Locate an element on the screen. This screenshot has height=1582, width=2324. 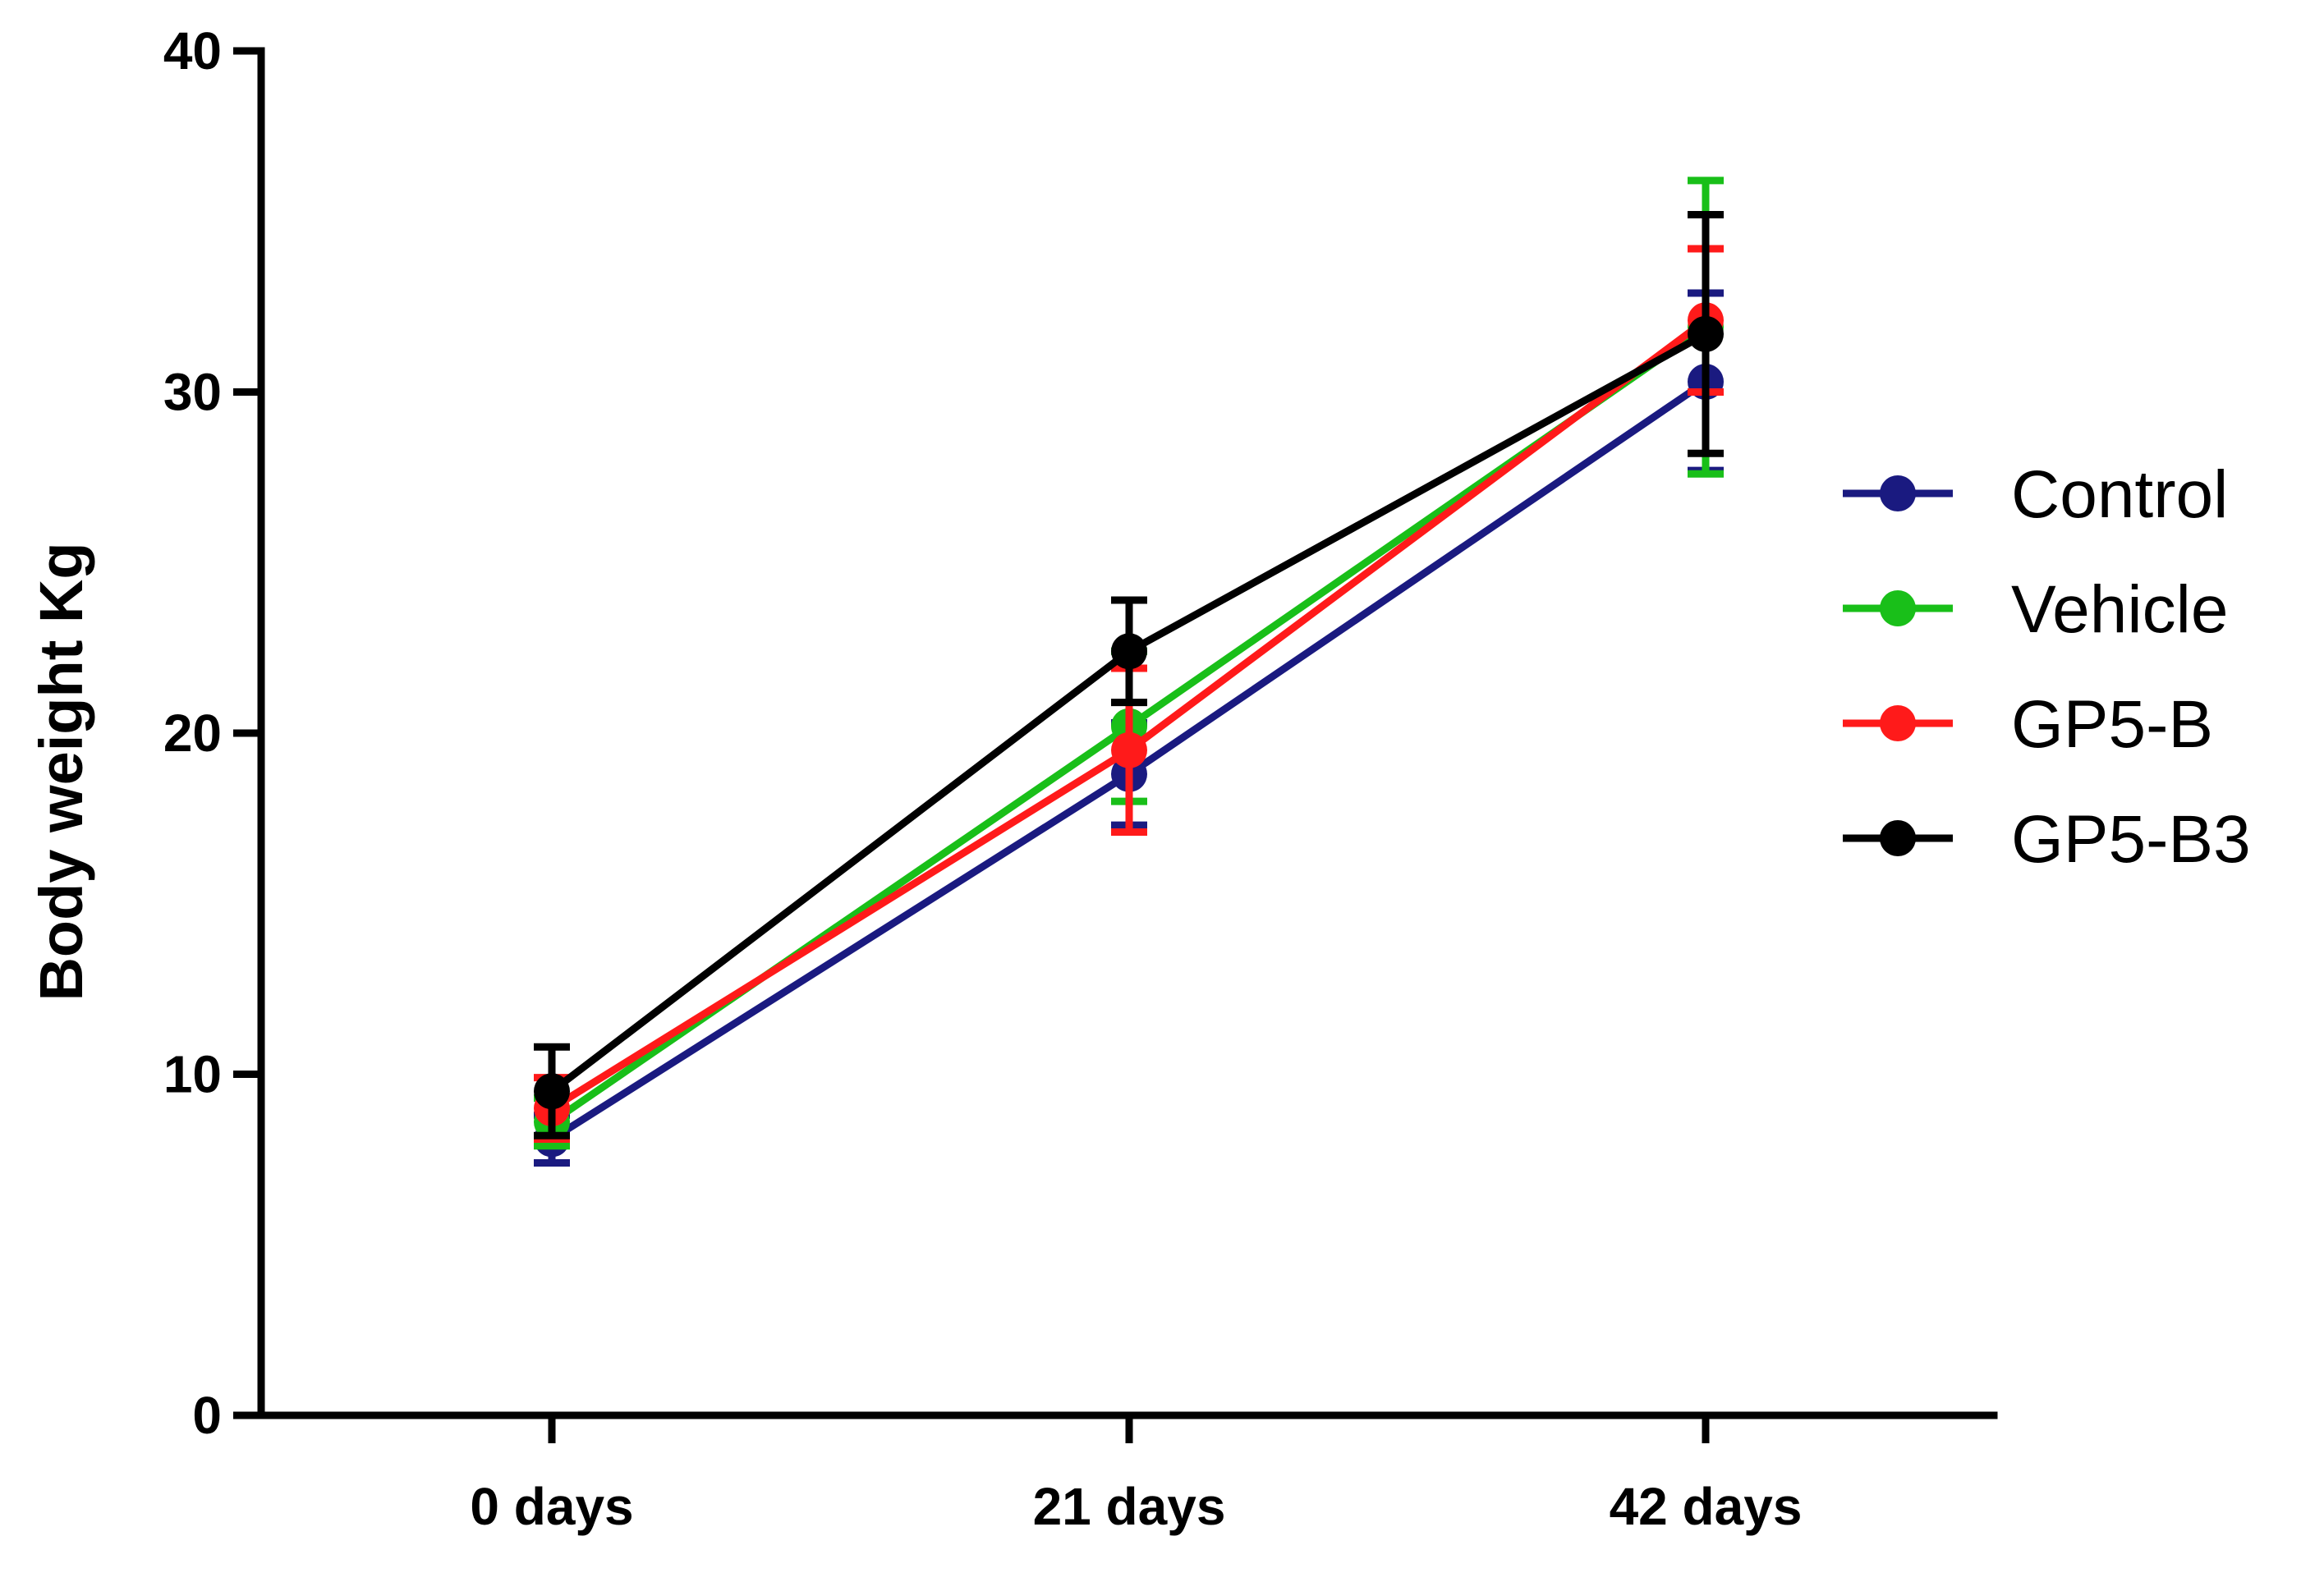
legend-label: Vehicle is located at coordinates (2119, 609).